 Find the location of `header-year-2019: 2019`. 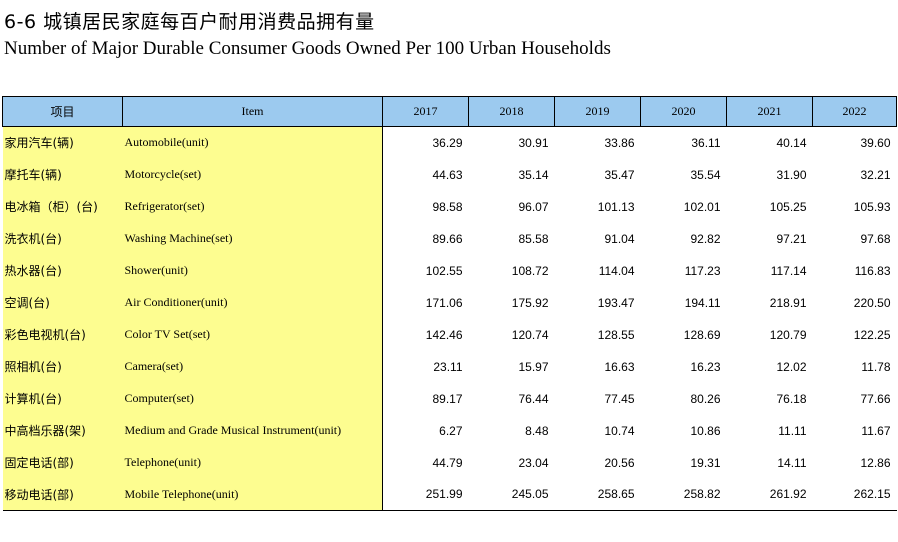

header-year-2019: 2019 is located at coordinates (597, 111).